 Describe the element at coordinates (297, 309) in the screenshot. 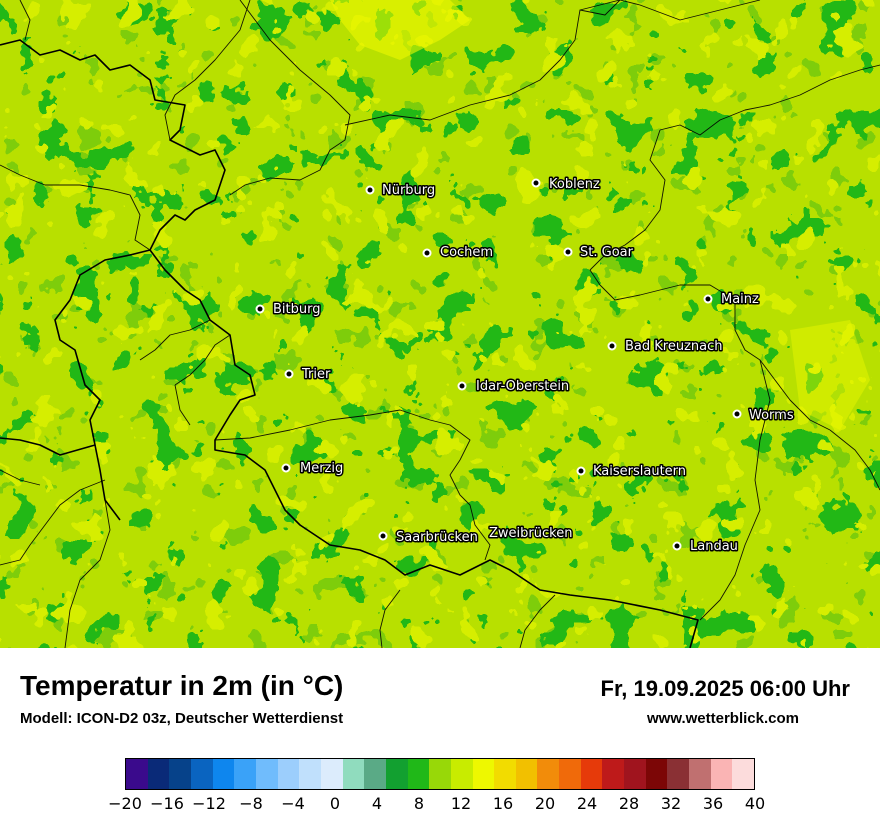

I see `city-label: Bitburg` at that location.